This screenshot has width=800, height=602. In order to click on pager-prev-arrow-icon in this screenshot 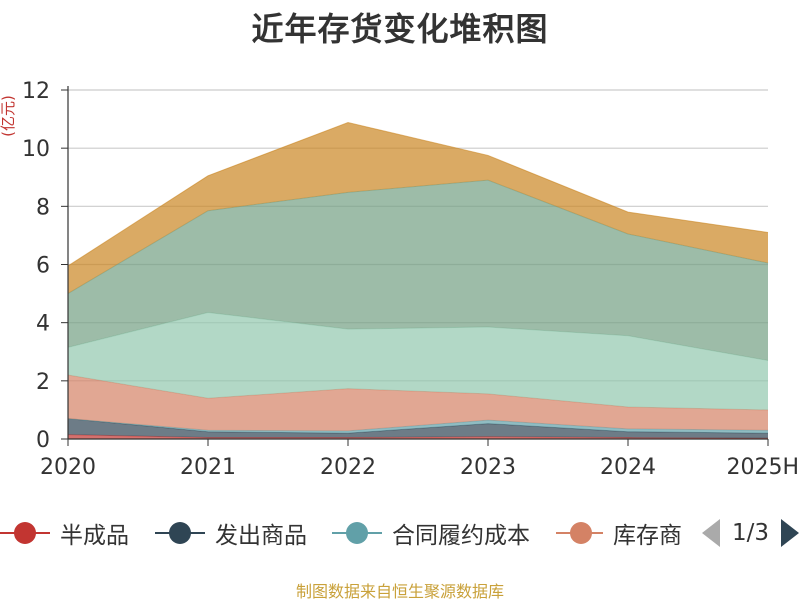, I will do `click(711, 533)`.